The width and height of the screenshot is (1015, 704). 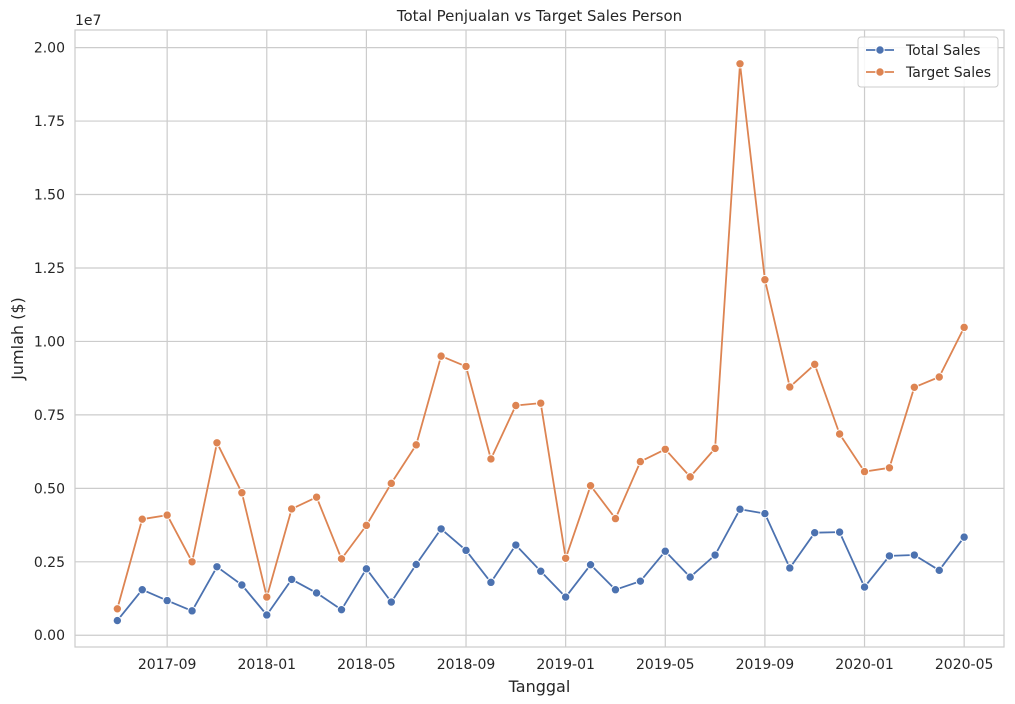 I want to click on x-tick-label: 2018-09, so click(x=466, y=665).